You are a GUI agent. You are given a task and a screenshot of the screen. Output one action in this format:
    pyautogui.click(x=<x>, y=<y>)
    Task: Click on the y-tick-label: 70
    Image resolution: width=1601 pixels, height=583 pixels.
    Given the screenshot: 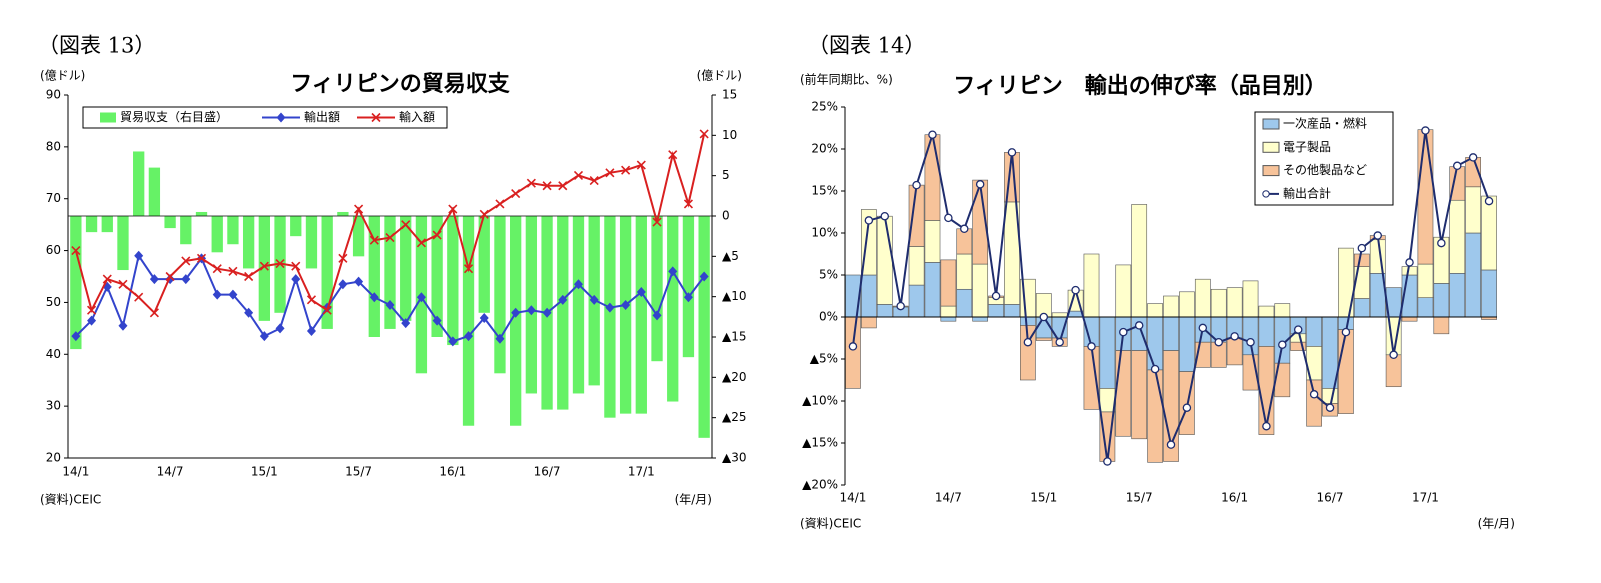 What is the action you would take?
    pyautogui.click(x=53, y=198)
    